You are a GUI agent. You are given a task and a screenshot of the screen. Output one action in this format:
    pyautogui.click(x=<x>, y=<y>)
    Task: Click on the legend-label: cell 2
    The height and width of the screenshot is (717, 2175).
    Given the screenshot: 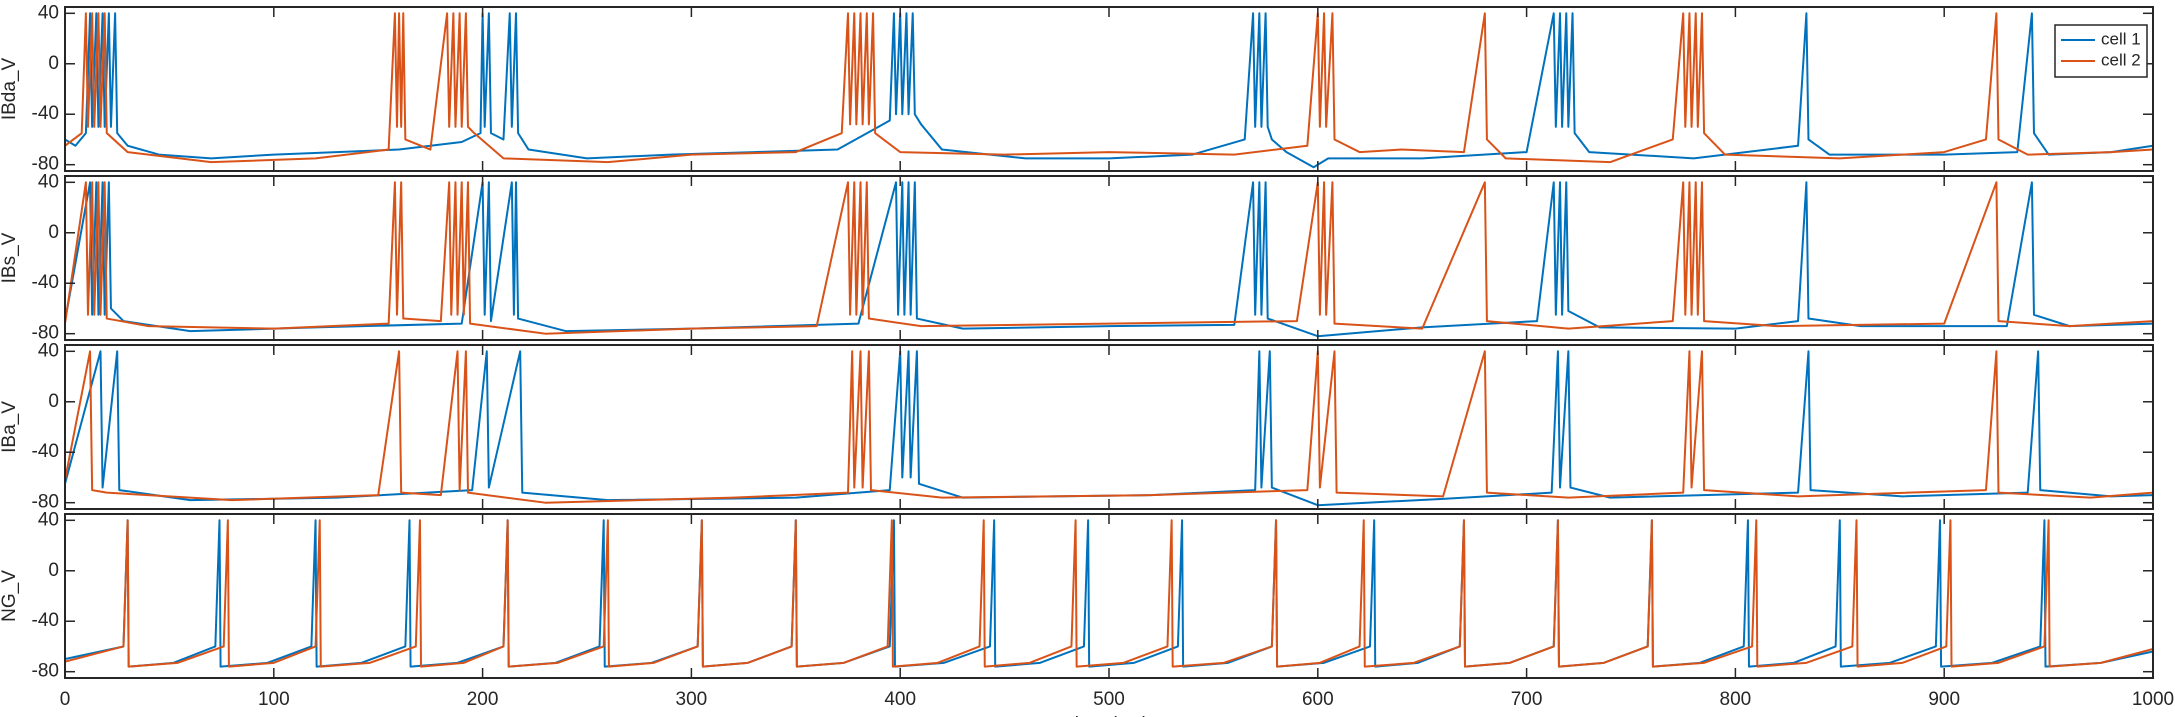 What is the action you would take?
    pyautogui.click(x=2121, y=59)
    